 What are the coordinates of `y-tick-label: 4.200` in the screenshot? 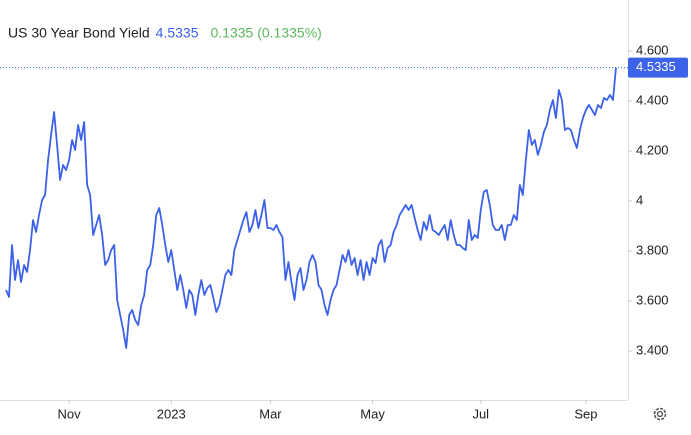 It's located at (652, 149).